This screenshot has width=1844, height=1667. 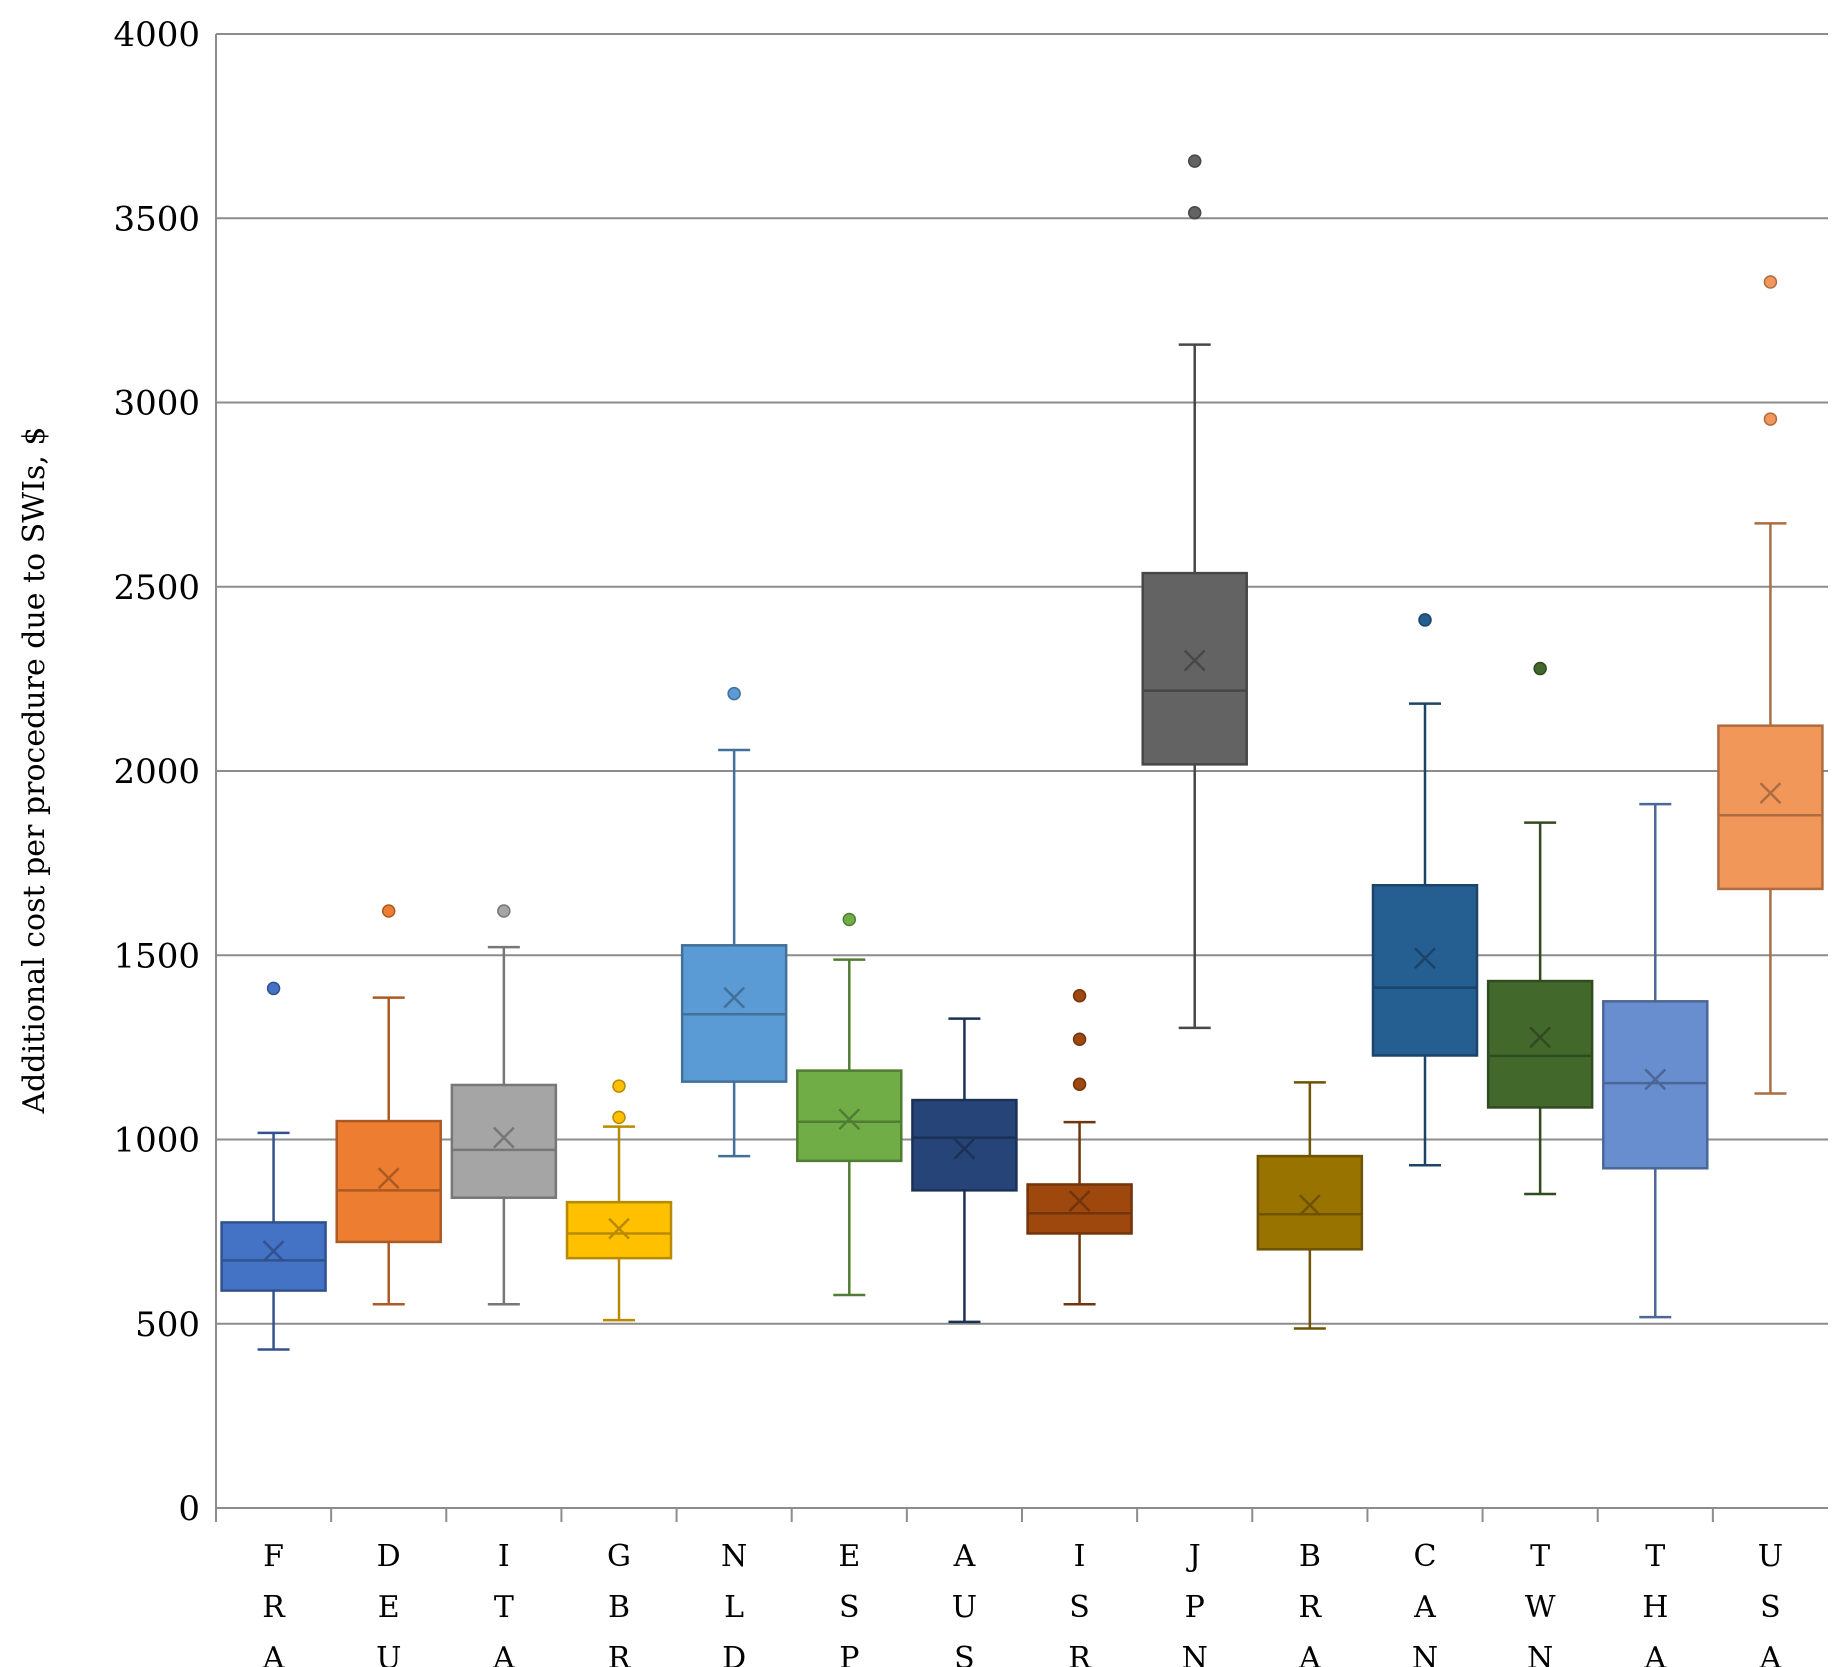 I want to click on box-NLD, so click(x=734, y=922).